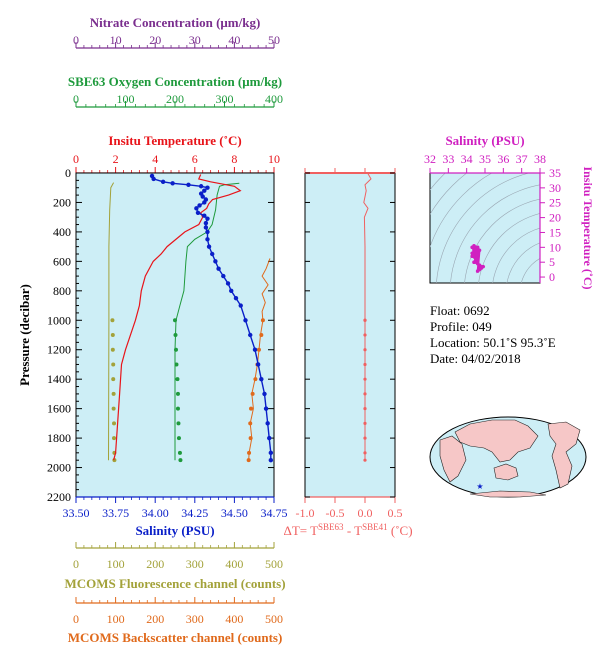 The image size is (608, 662). Describe the element at coordinates (274, 40) in the screenshot. I see `nitrate-axis-tick-label: 50` at that location.